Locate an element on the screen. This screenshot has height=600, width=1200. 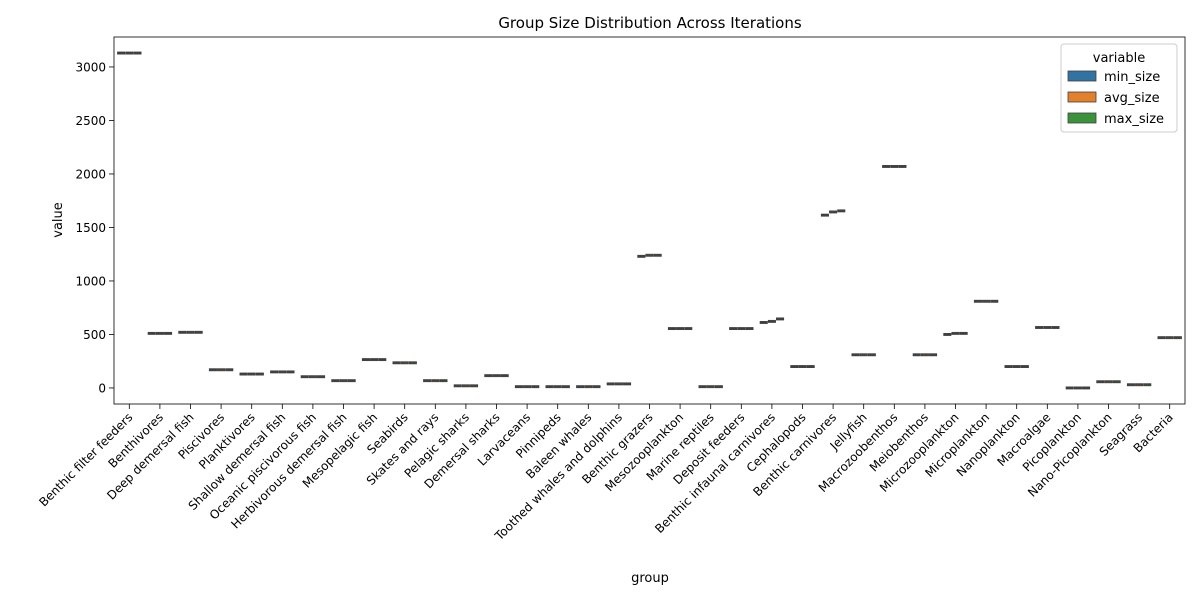
y-tick-label: 3000 is located at coordinates (90, 67).